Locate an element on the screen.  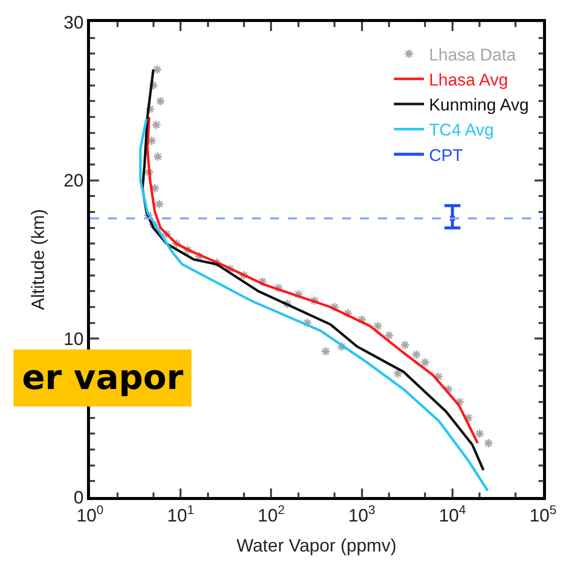
legend-label: Kunming Avg is located at coordinates (478, 105).